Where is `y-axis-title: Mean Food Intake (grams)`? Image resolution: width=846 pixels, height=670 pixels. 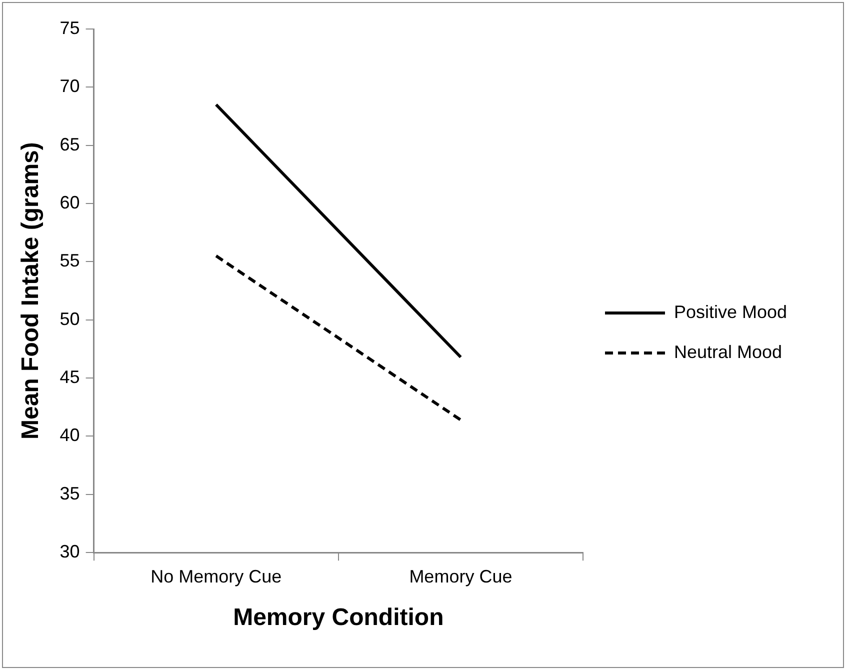 y-axis-title: Mean Food Intake (grams) is located at coordinates (30, 291).